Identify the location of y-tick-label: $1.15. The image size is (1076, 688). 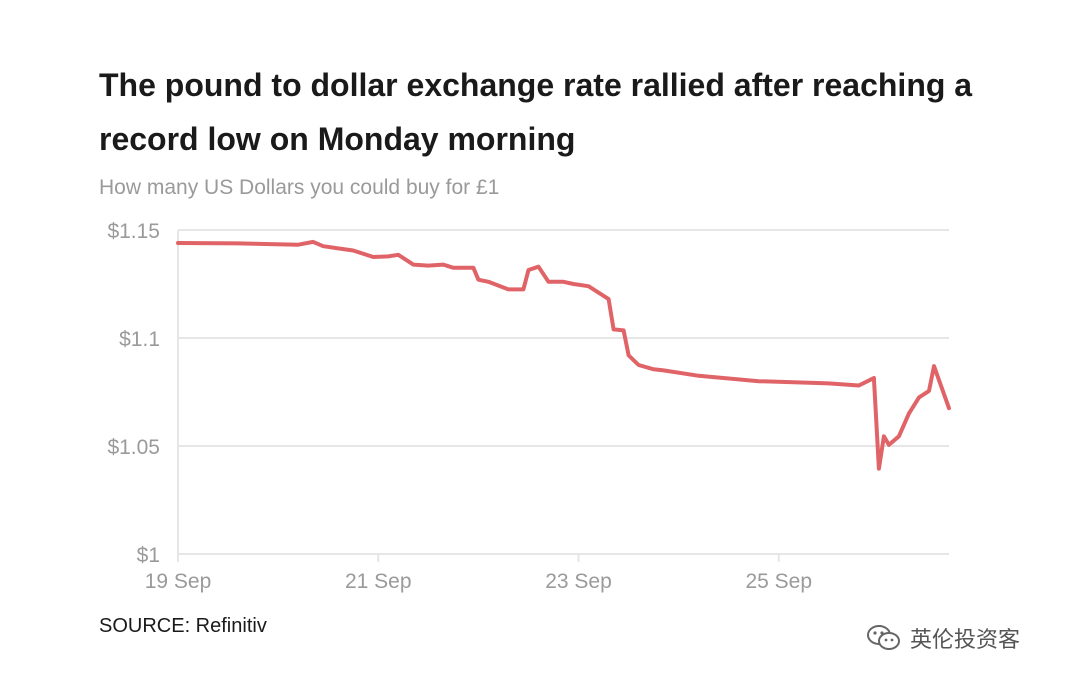
(133, 231).